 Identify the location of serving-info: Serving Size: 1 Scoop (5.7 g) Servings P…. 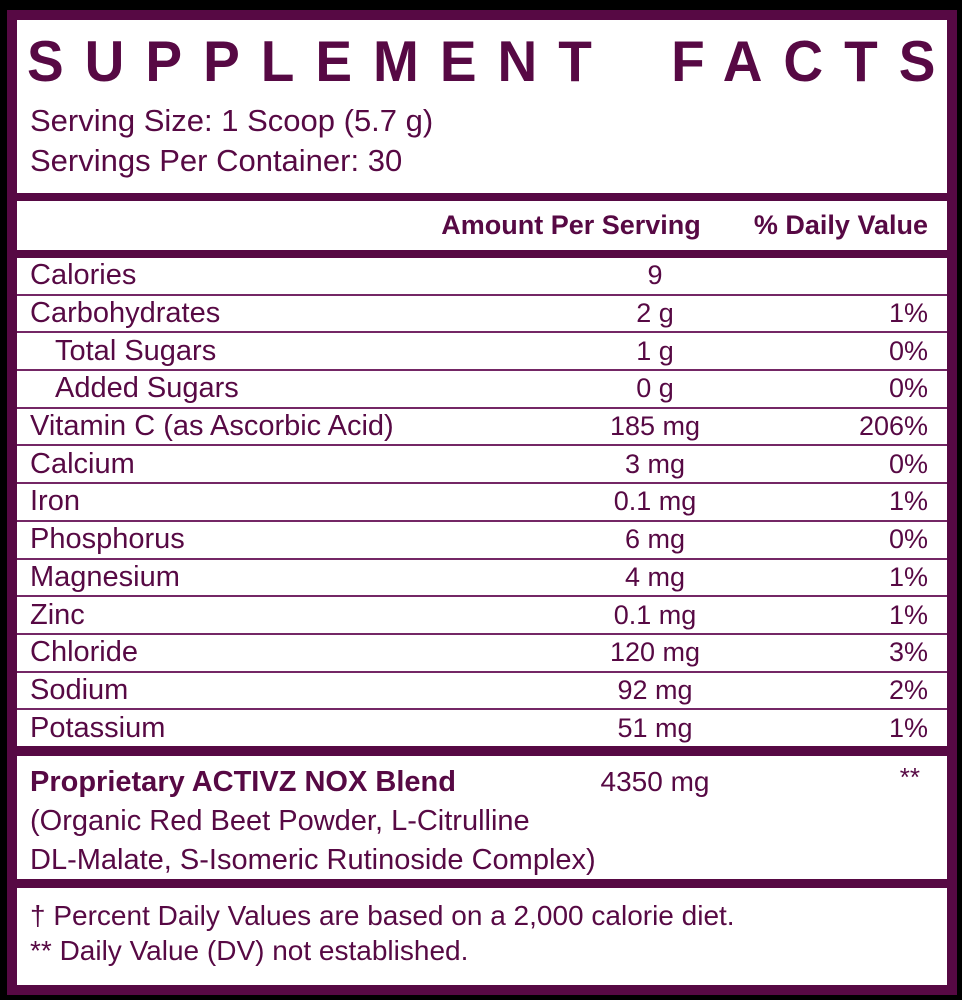
(488, 141).